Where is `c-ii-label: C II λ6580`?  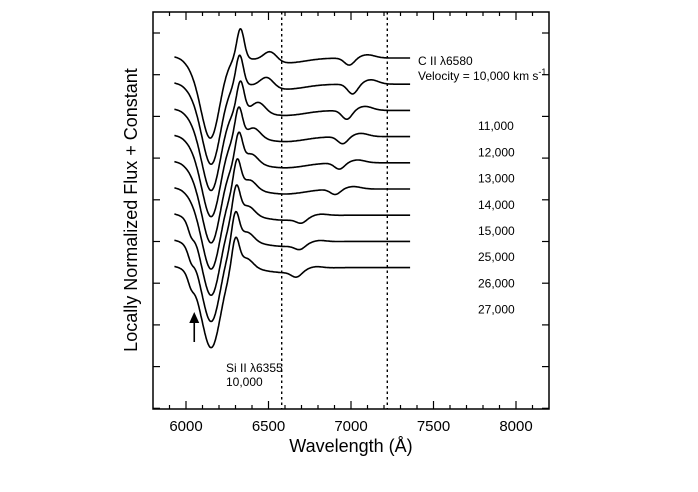 c-ii-label: C II λ6580 is located at coordinates (445, 61).